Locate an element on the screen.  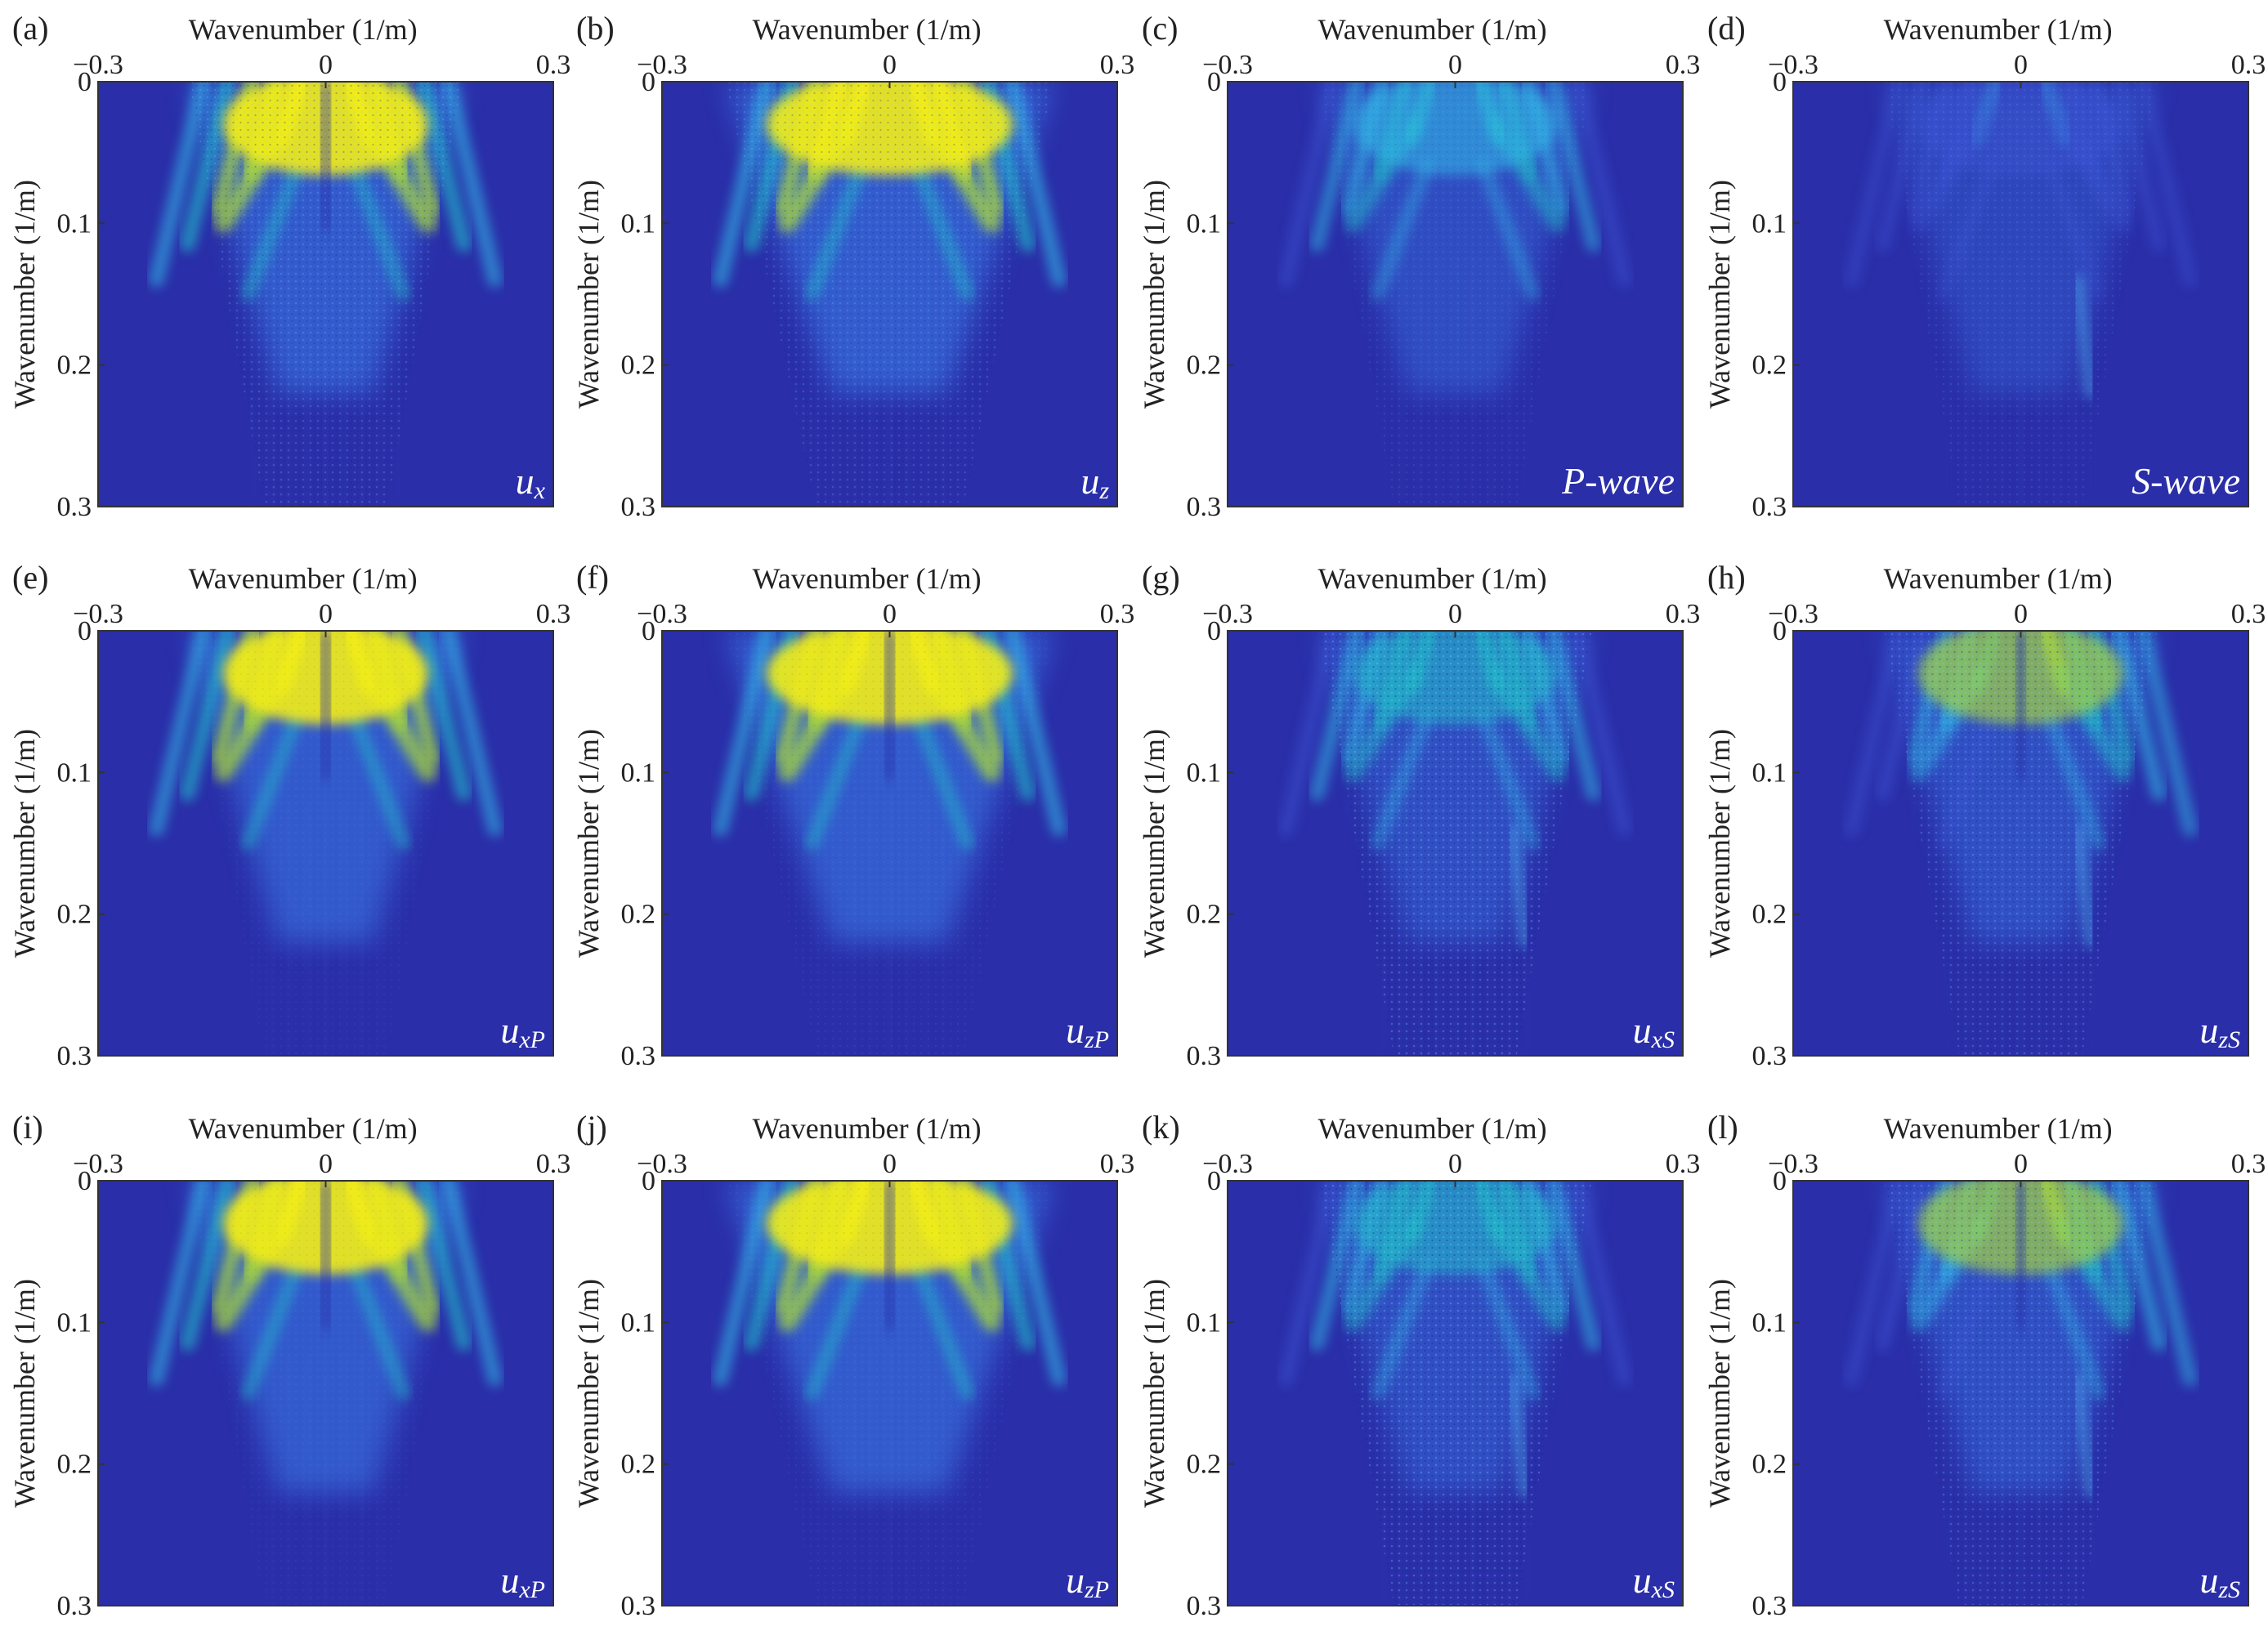
inset-label: uxP is located at coordinates (522, 1581).